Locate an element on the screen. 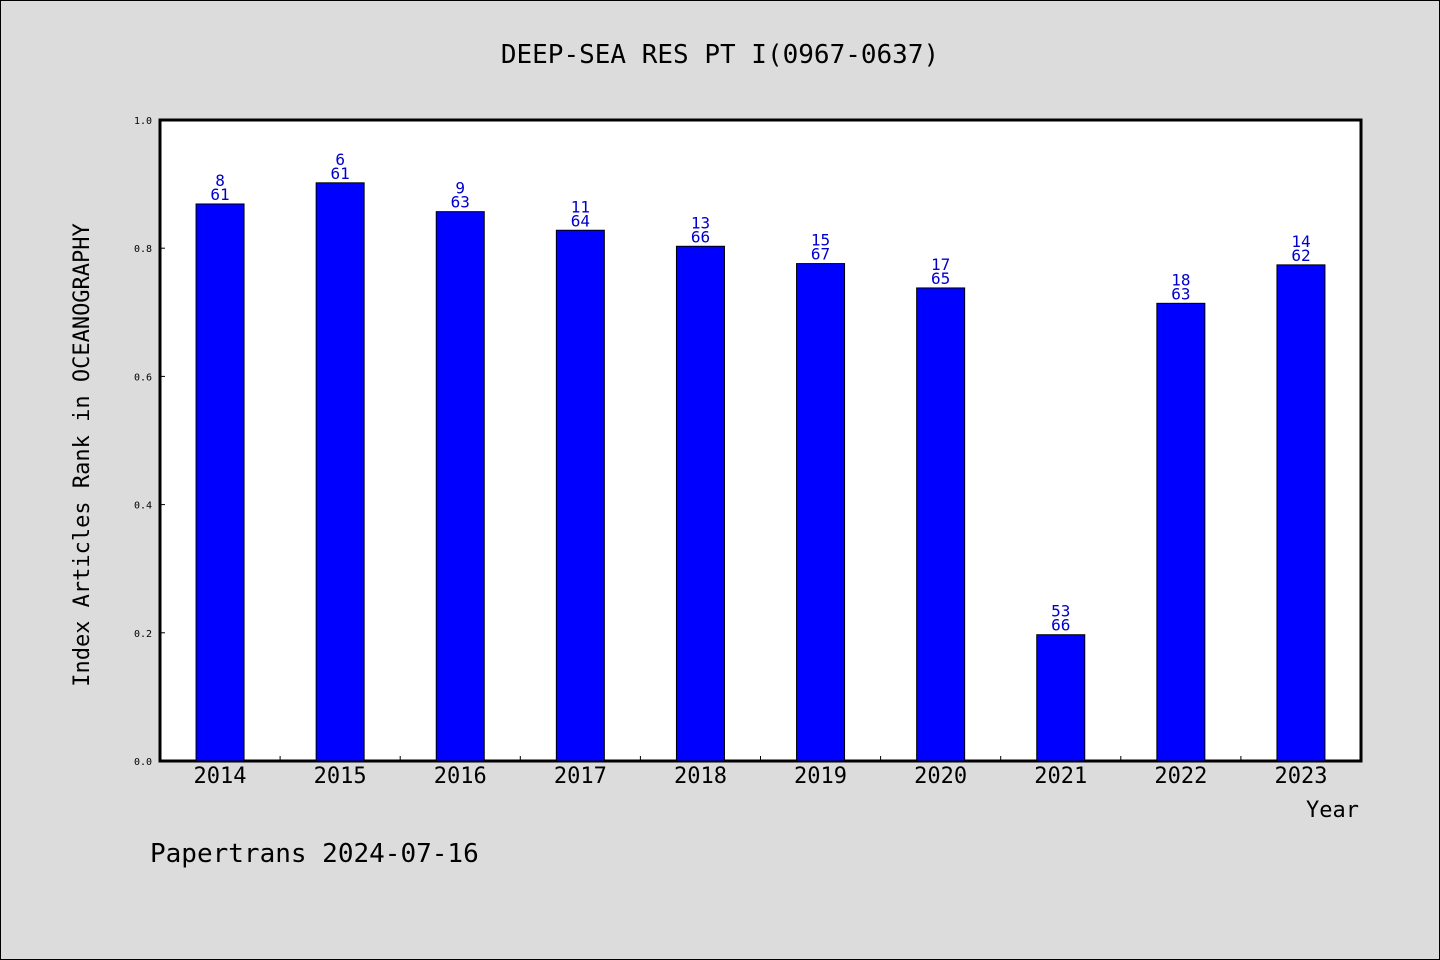 The height and width of the screenshot is (960, 1440). bar-2015 is located at coordinates (340, 472).